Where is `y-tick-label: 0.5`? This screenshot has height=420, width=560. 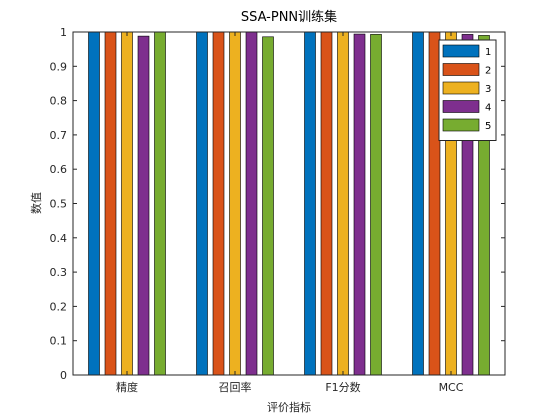 y-tick-label: 0.5 is located at coordinates (59, 204).